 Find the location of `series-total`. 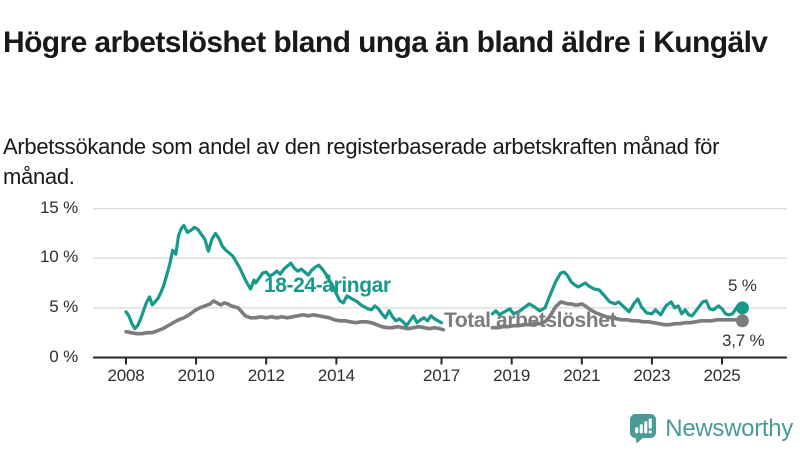

series-total is located at coordinates (436, 317).